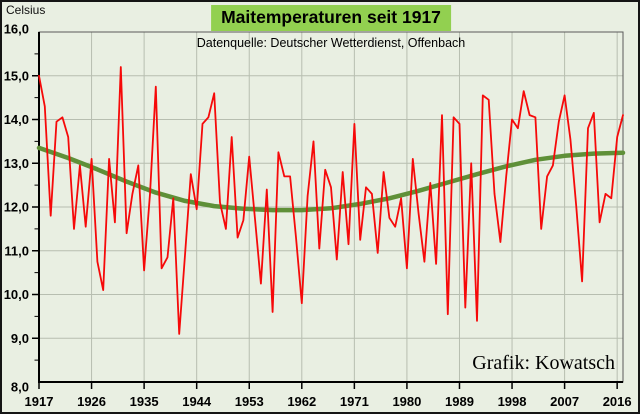 Image resolution: width=640 pixels, height=414 pixels. Describe the element at coordinates (20, 387) in the screenshot. I see `y-tick-label: 8,0` at that location.